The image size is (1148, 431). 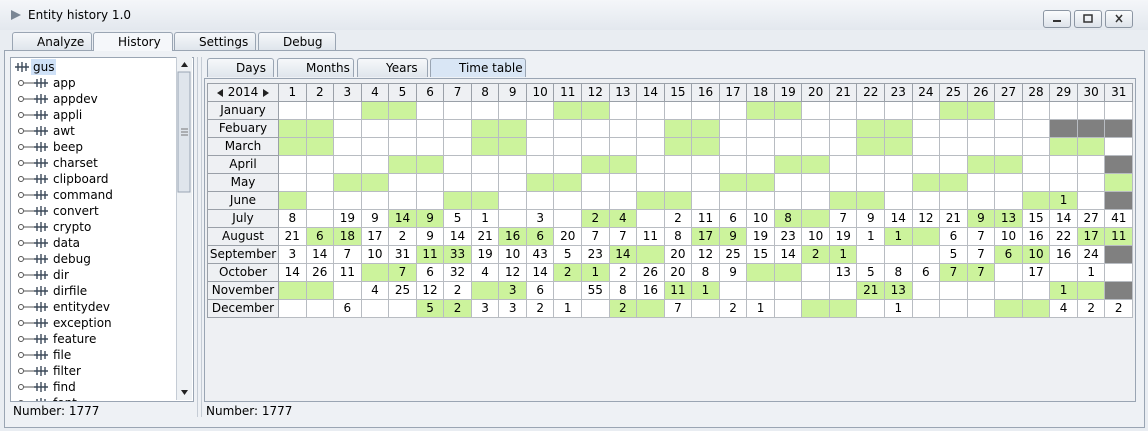 I want to click on view-tab: Days, so click(x=240, y=67).